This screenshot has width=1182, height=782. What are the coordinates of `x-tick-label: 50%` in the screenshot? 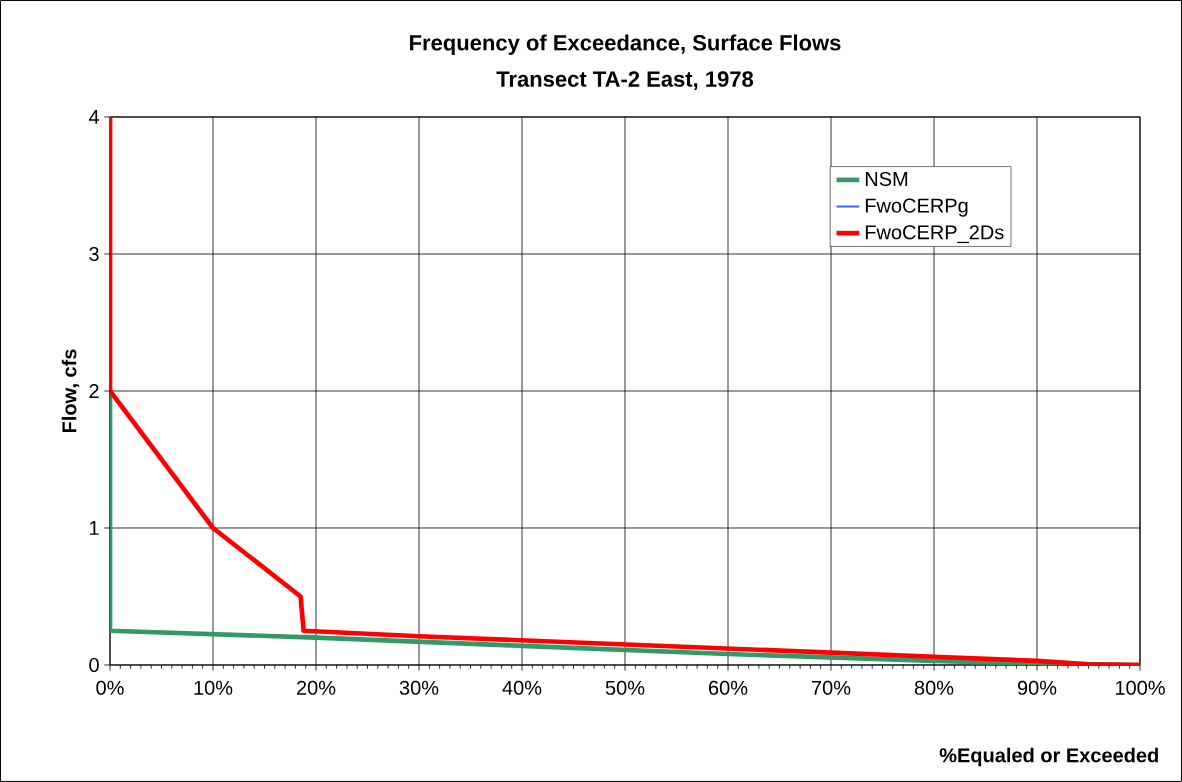 It's located at (625, 687).